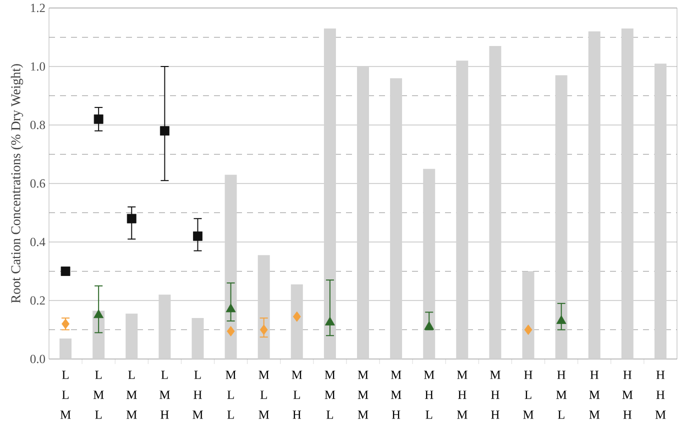 The height and width of the screenshot is (428, 680). What do you see at coordinates (264, 394) in the screenshot?
I see `x-tick-label: M L M` at bounding box center [264, 394].